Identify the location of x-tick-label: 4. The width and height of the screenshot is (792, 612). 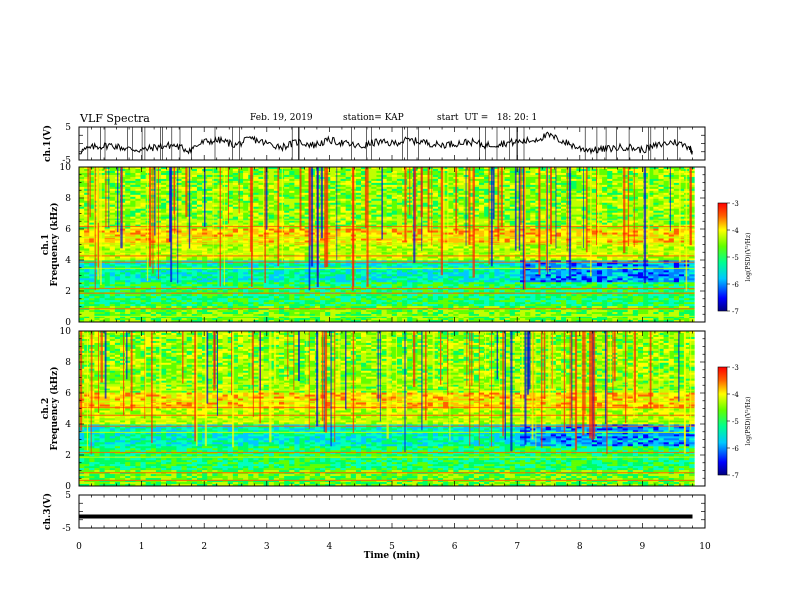
(330, 547).